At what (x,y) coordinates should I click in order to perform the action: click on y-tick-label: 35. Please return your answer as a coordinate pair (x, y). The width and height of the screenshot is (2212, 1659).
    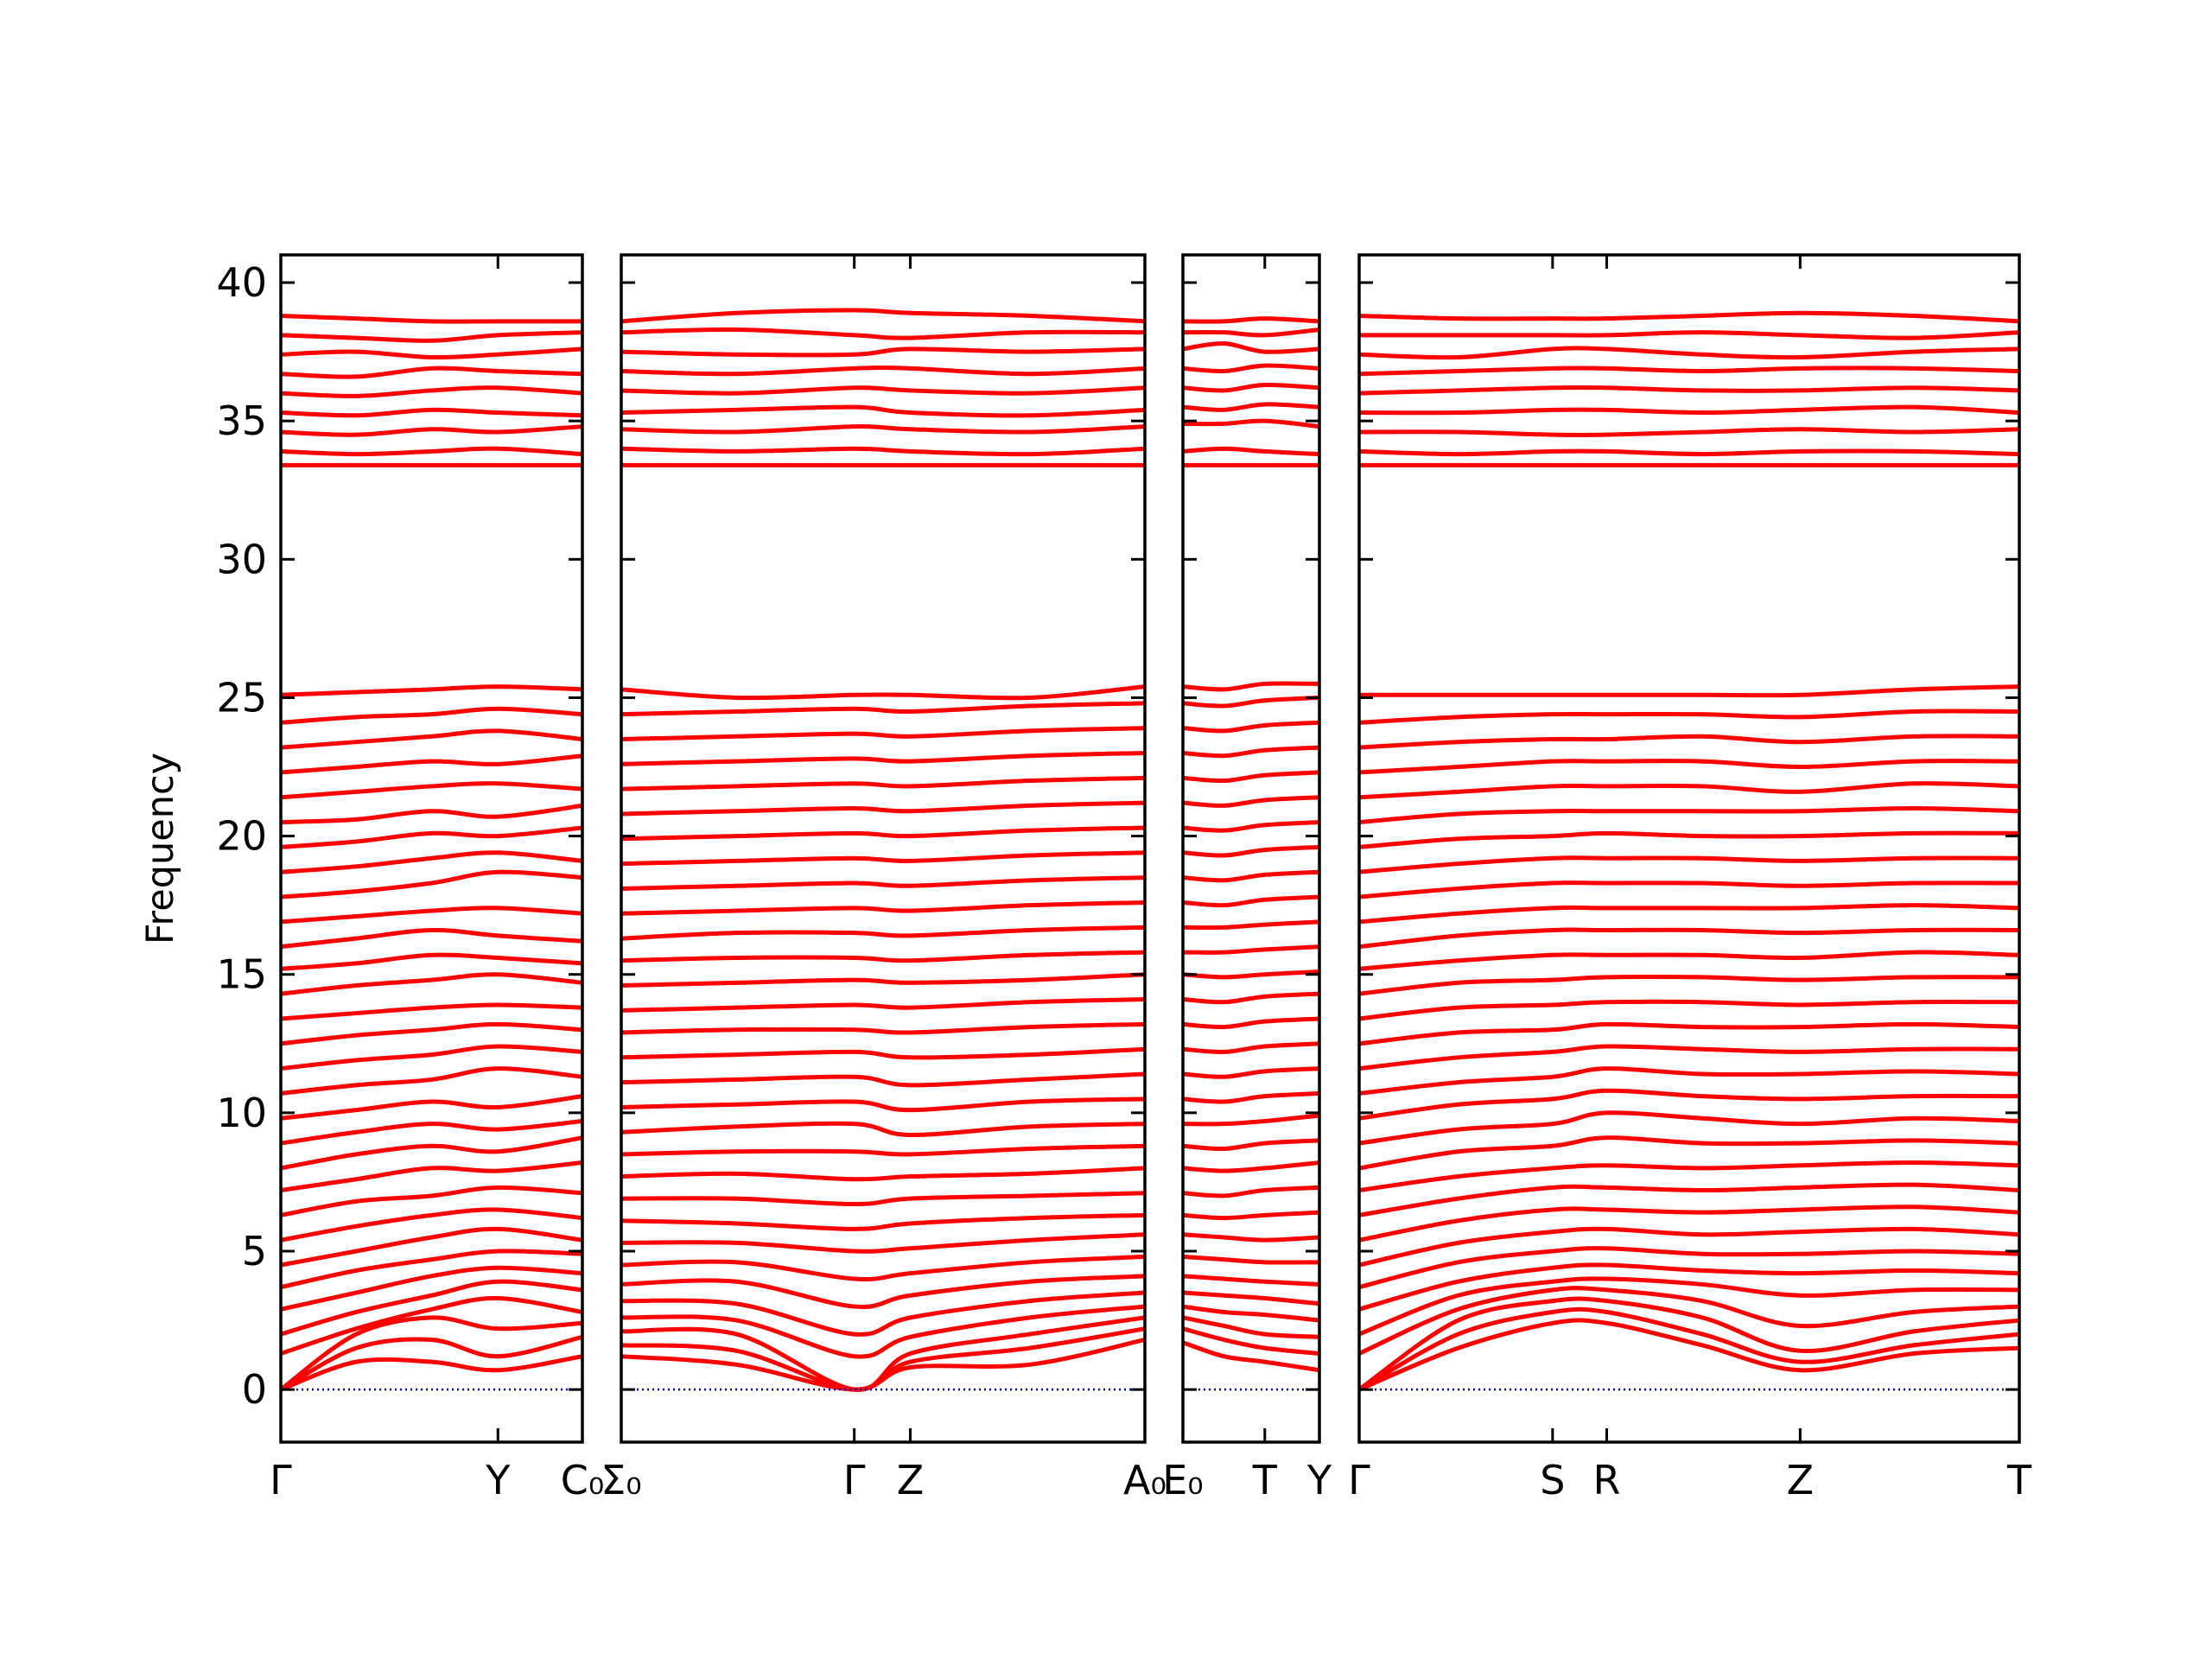
    Looking at the image, I should click on (241, 420).